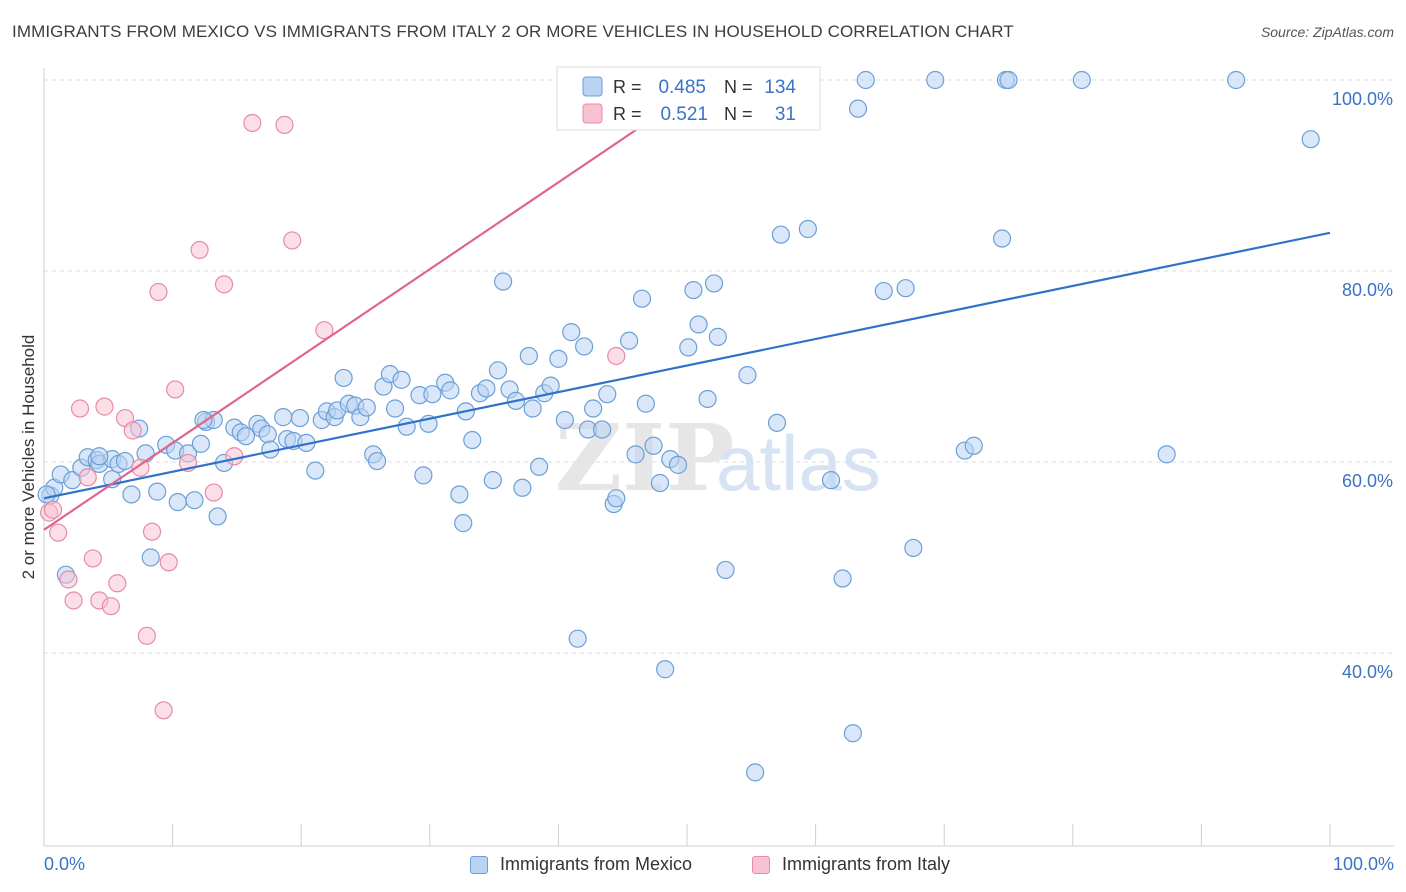  What do you see at coordinates (738, 114) in the screenshot?
I see `legend-n-label-italy: N =` at bounding box center [738, 114].